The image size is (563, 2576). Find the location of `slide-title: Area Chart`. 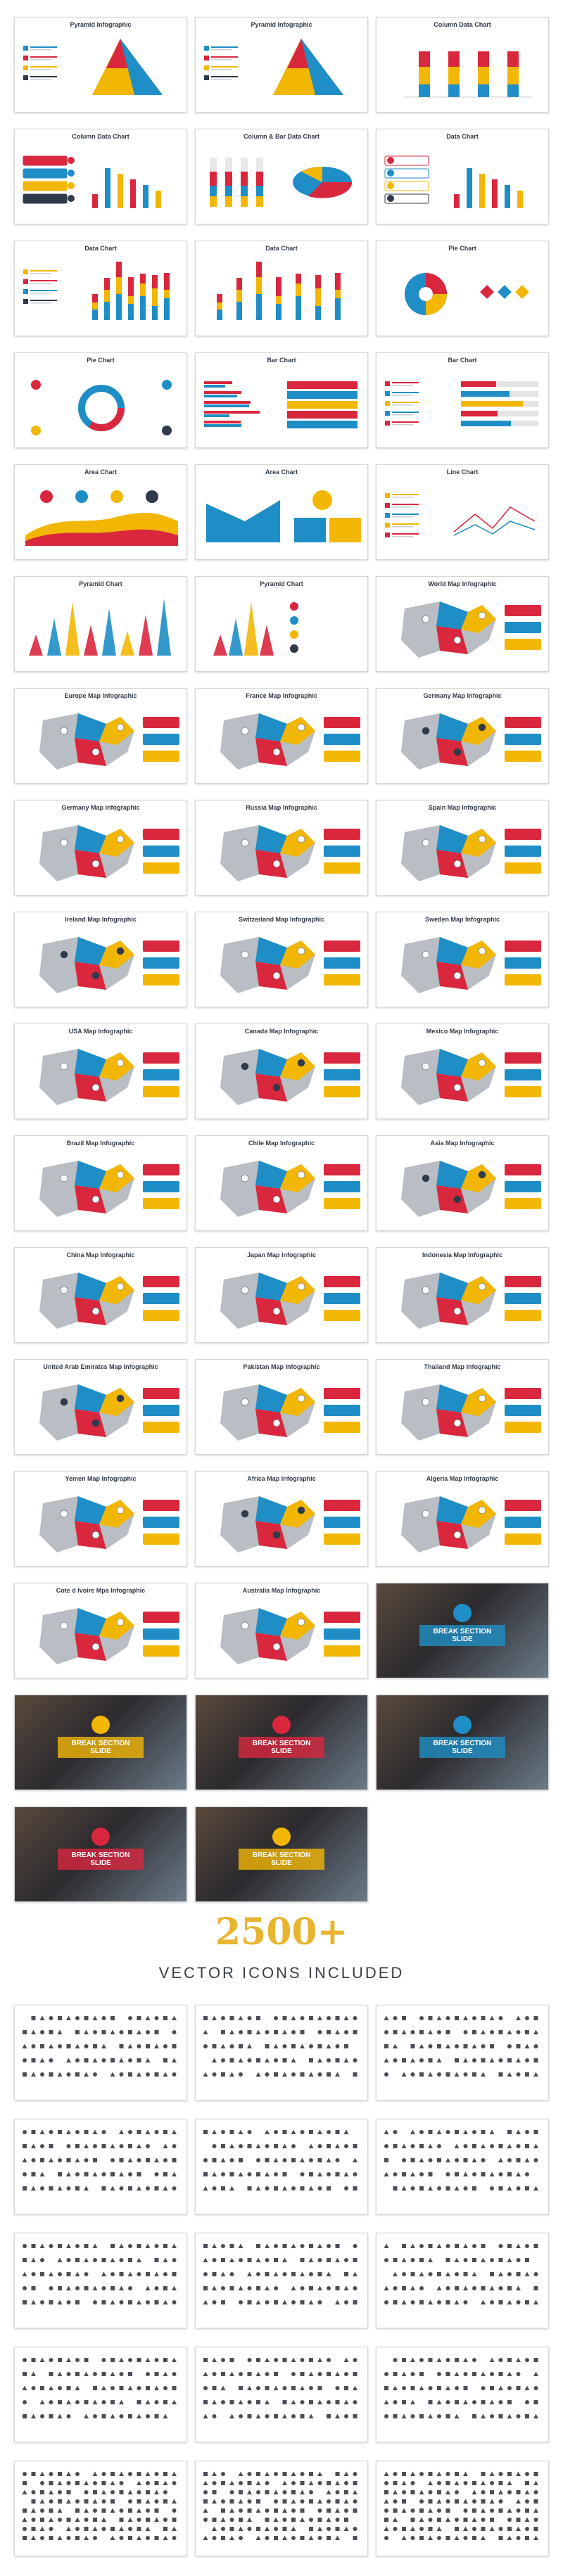

slide-title: Area Chart is located at coordinates (281, 472).